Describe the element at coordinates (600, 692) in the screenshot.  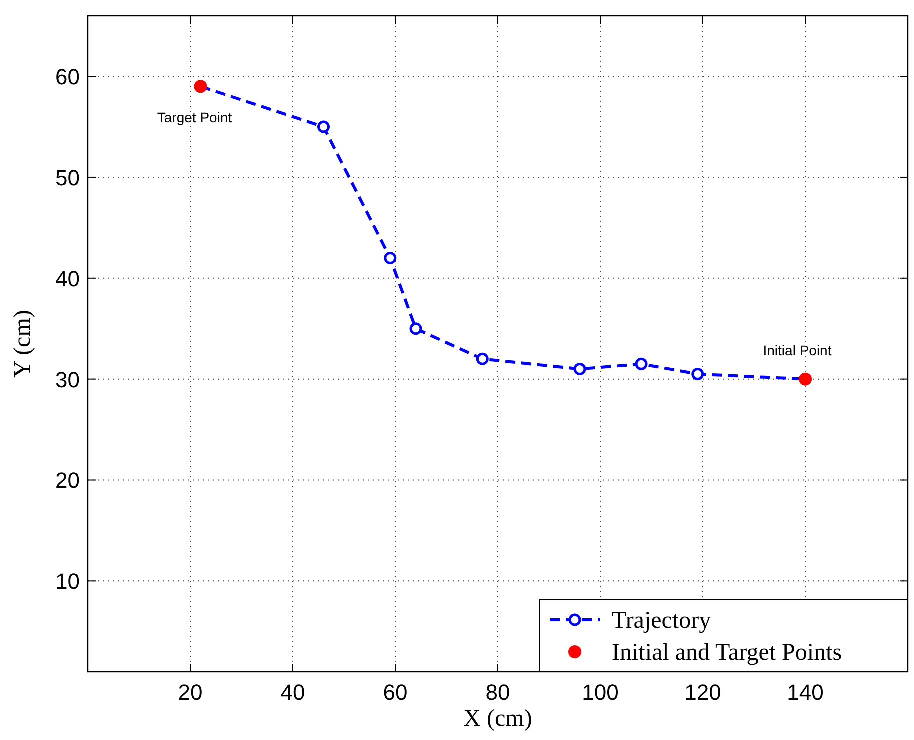
I see `x-tick-label: 100` at that location.